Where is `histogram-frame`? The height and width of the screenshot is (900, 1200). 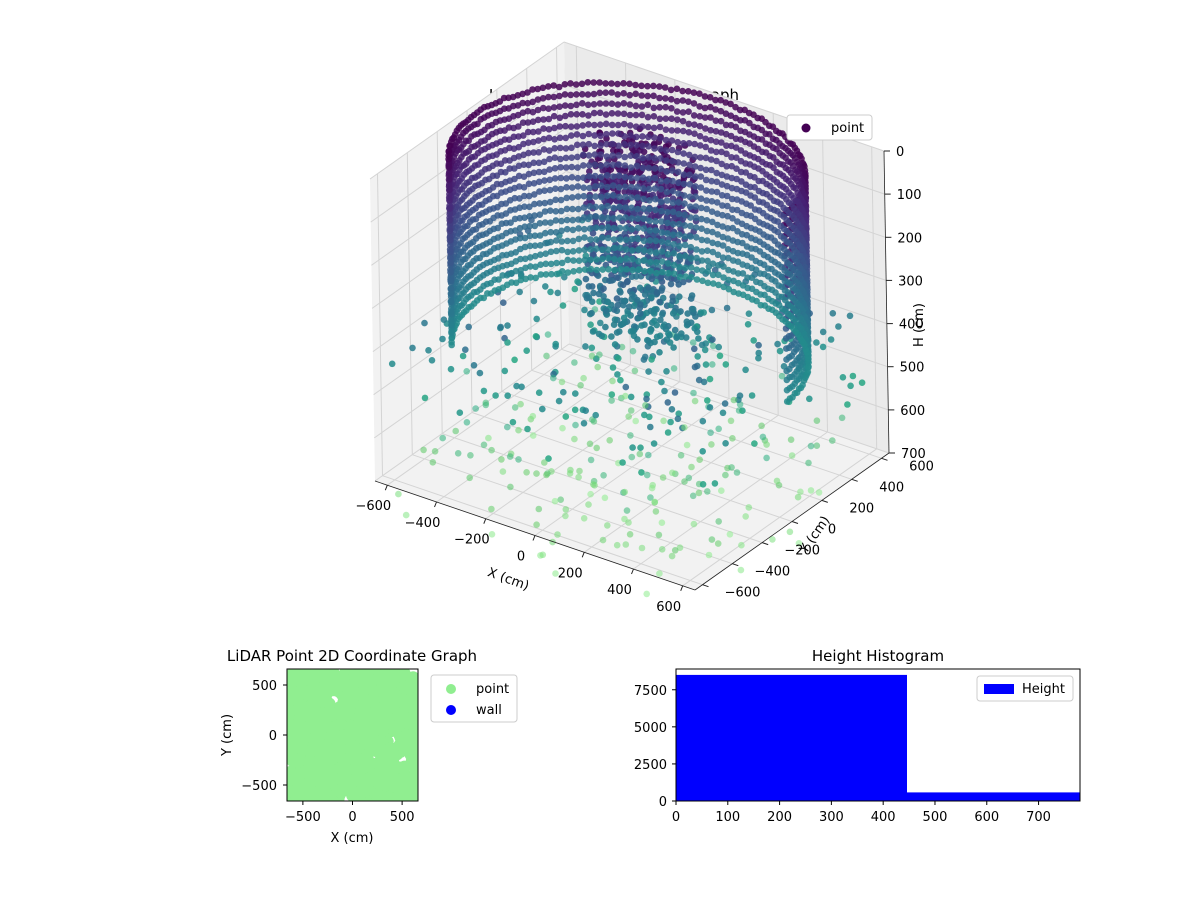 histogram-frame is located at coordinates (878, 735).